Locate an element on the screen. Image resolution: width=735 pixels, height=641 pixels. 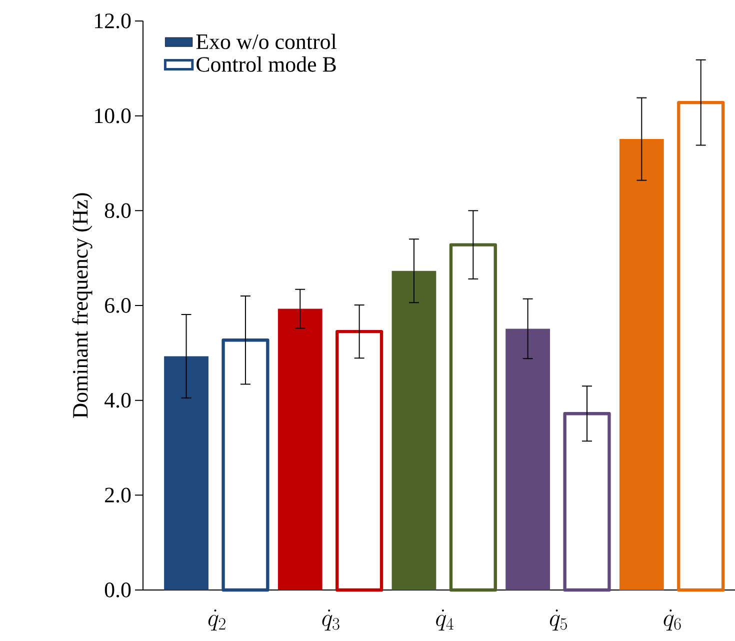
legend-label: Exo w/o control is located at coordinates (266, 42).